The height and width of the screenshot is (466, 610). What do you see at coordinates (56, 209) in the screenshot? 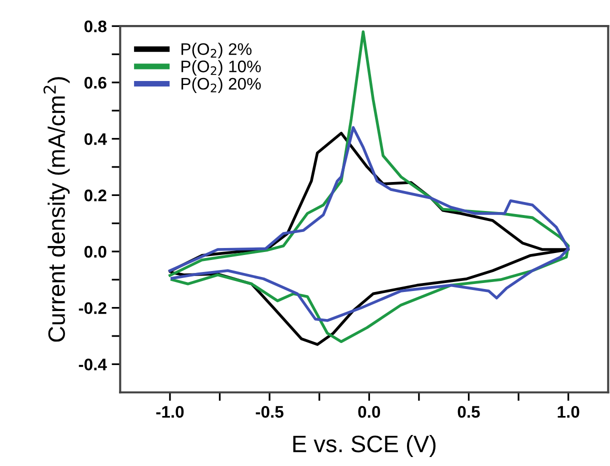
I see `y-axis-title: Current density (mA/cm$^{2}$)` at bounding box center [56, 209].